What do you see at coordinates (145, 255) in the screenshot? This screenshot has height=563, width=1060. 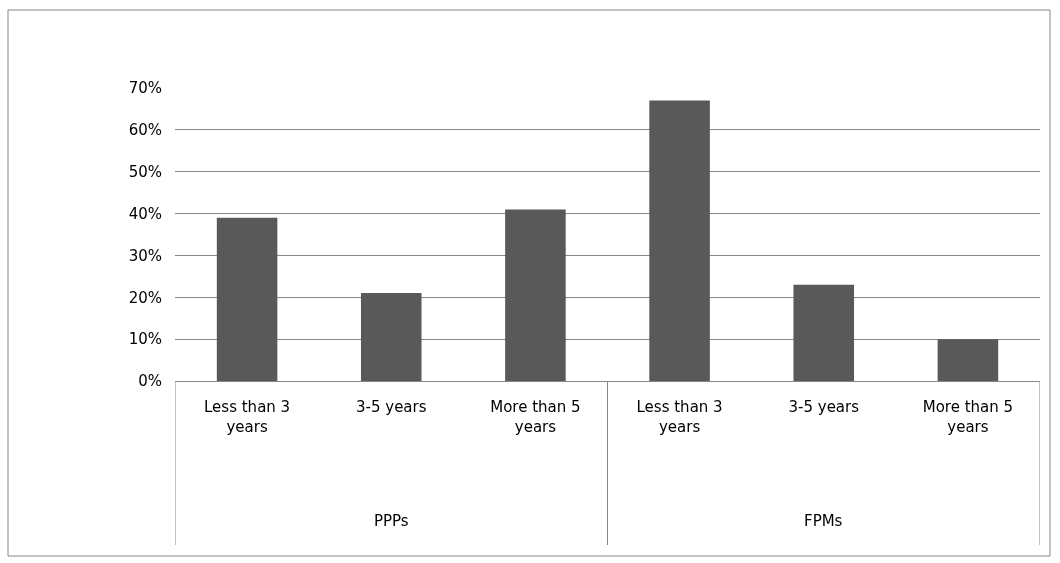 I see `y-tick-label: 30%` at bounding box center [145, 255].